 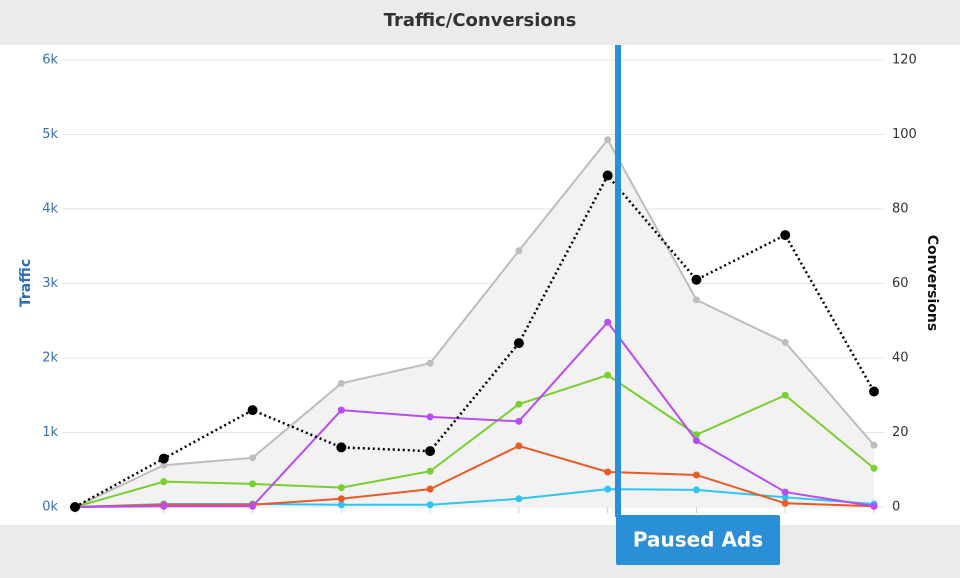 I want to click on y2-tick-label: 60, so click(x=900, y=283).